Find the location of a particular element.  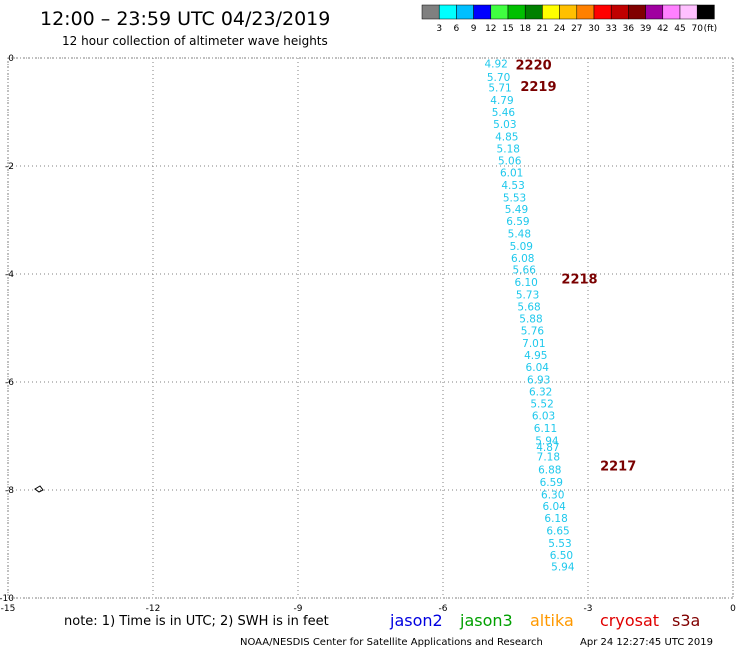

legend-label: 33 is located at coordinates (610, 29).